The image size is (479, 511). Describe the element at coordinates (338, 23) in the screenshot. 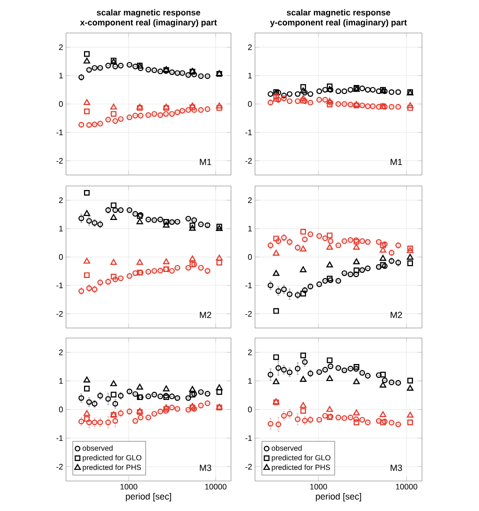

I see `chart-subtitle: y-component real (imaginary) part` at that location.